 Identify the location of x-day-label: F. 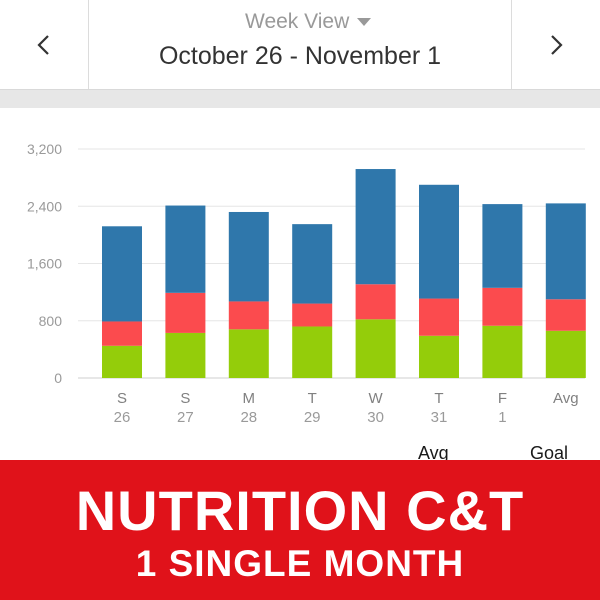
(502, 398).